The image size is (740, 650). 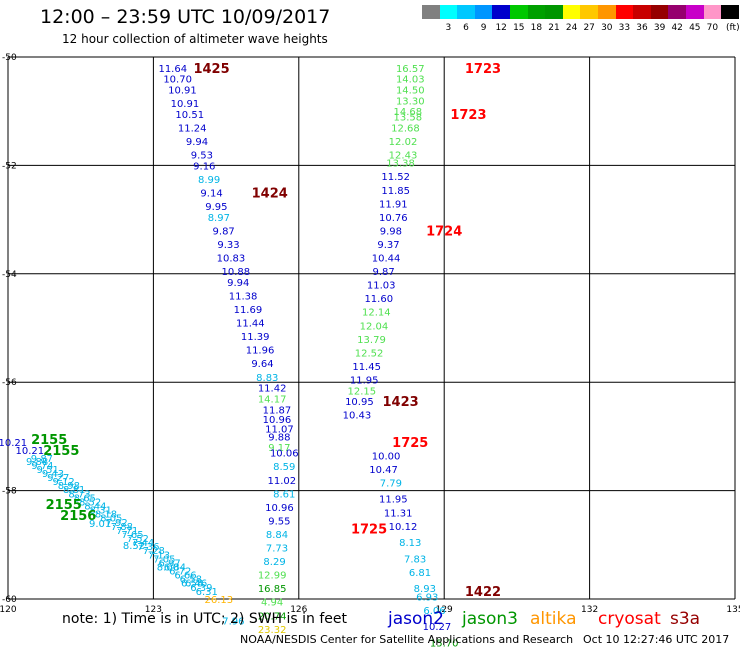 What do you see at coordinates (629, 619) in the screenshot?
I see `satellite-legend-cryosat: cryosat` at bounding box center [629, 619].